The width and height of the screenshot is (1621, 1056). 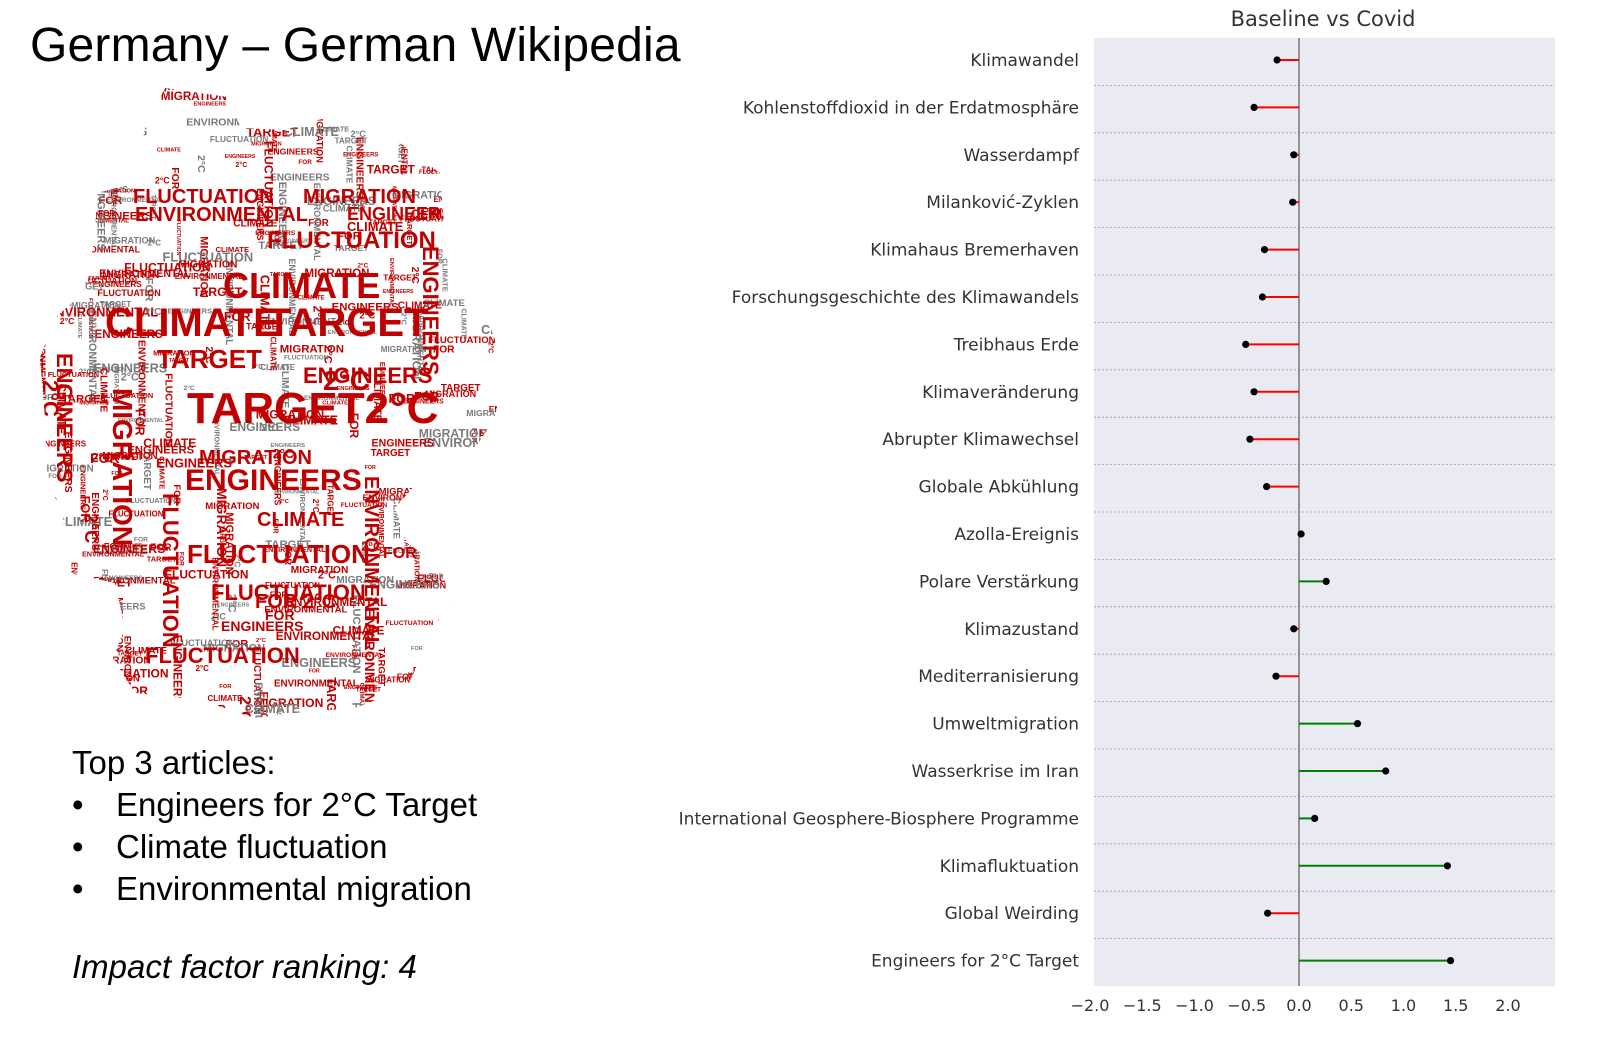 What do you see at coordinates (332, 847) in the screenshot?
I see `top-article-item: Climate fluctuation` at bounding box center [332, 847].